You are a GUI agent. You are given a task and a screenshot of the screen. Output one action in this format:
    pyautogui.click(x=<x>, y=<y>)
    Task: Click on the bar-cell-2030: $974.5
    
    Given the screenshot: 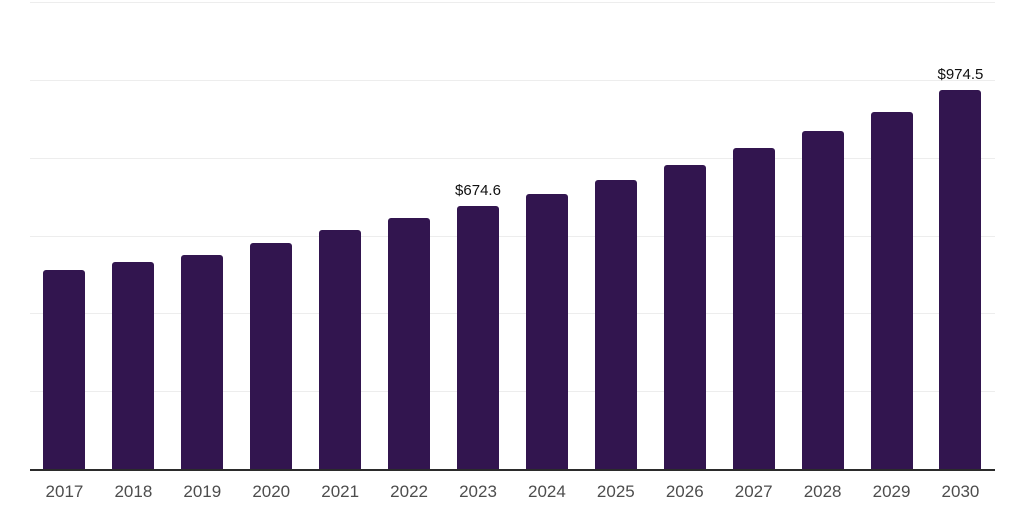 What is the action you would take?
    pyautogui.click(x=960, y=235)
    